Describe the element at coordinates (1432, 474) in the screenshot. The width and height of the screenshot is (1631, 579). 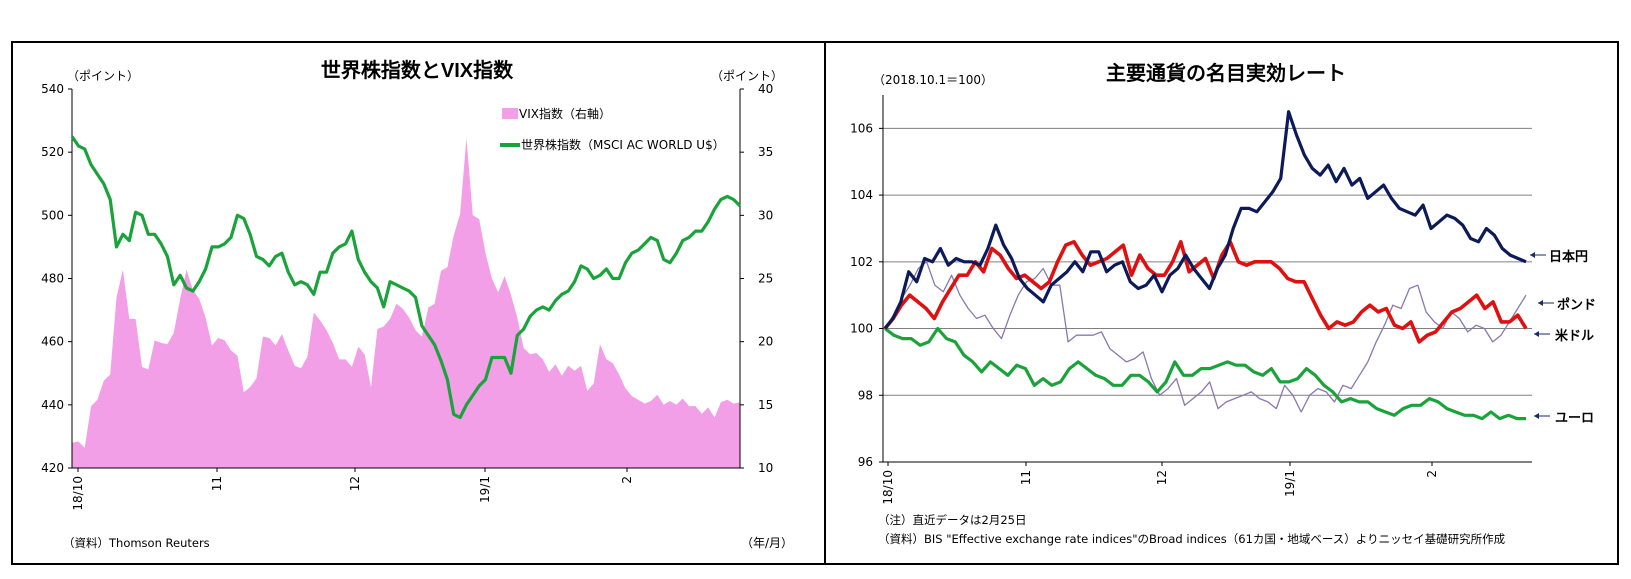
I see `right-xtick-label: 2` at that location.